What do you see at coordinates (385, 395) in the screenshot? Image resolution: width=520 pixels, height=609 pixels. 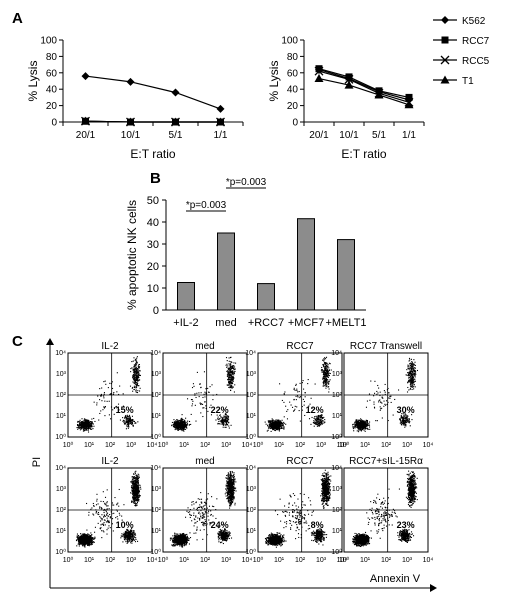 I see `chart-c-r1-c4-dots` at bounding box center [385, 395].